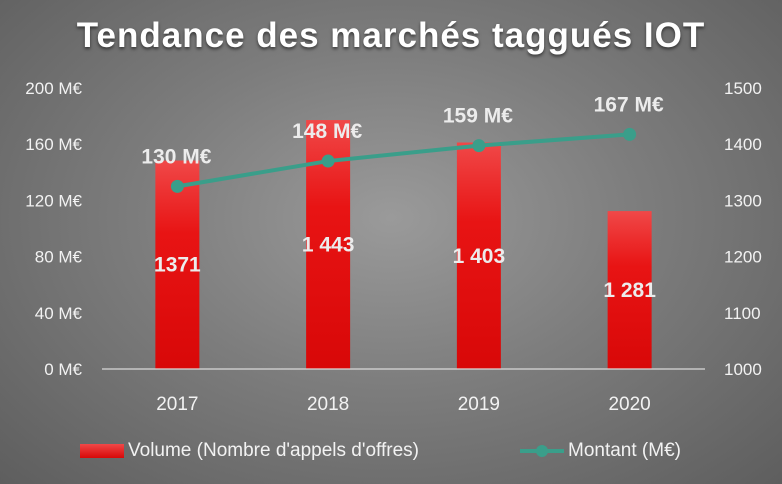  Describe the element at coordinates (743, 200) in the screenshot. I see `right-axis-tick-label: 1300` at that location.